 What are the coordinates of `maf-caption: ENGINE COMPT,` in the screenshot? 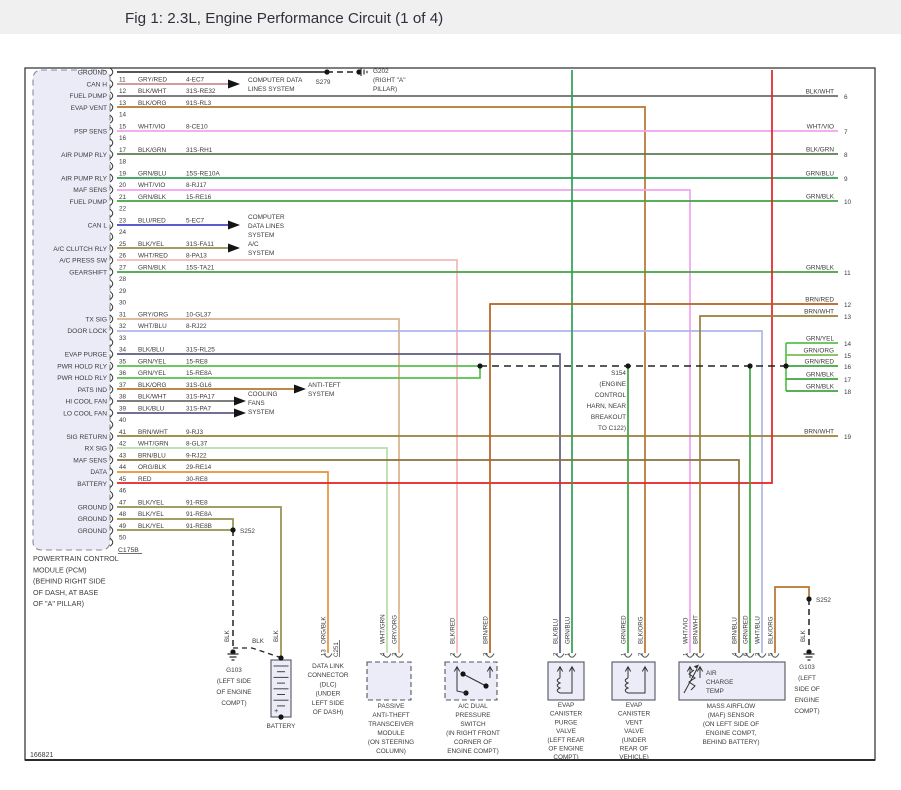 It's located at (731, 733).